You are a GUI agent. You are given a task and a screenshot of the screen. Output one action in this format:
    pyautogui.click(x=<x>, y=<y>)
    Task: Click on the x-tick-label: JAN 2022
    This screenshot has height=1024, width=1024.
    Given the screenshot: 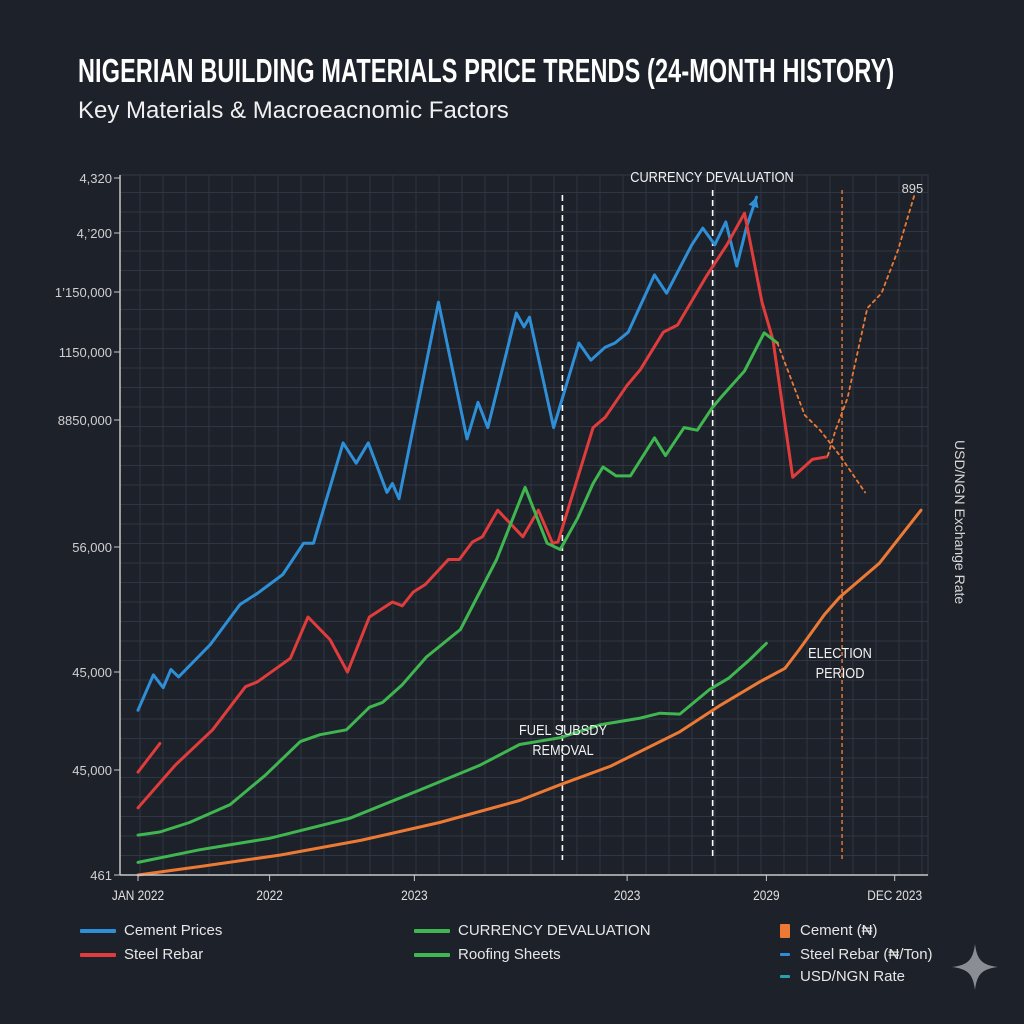 What is the action you would take?
    pyautogui.click(x=138, y=895)
    